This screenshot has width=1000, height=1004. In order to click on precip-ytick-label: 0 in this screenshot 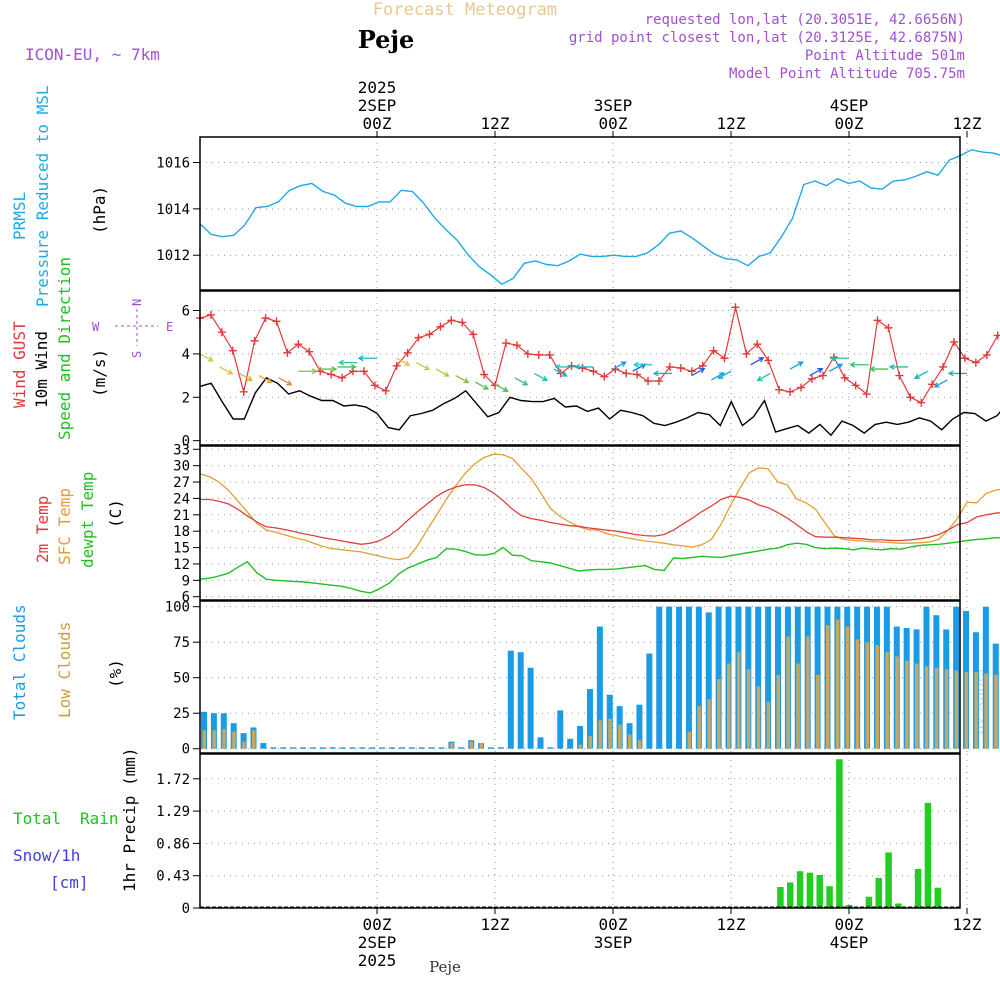, I will do `click(186, 909)`.